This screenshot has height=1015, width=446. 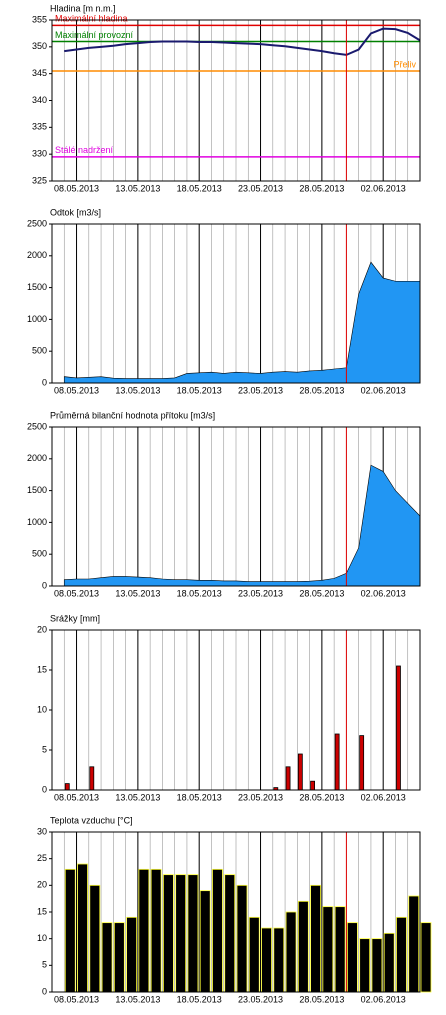 What do you see at coordinates (37, 522) in the screenshot?
I see `y-tick-label: 1000` at bounding box center [37, 522].